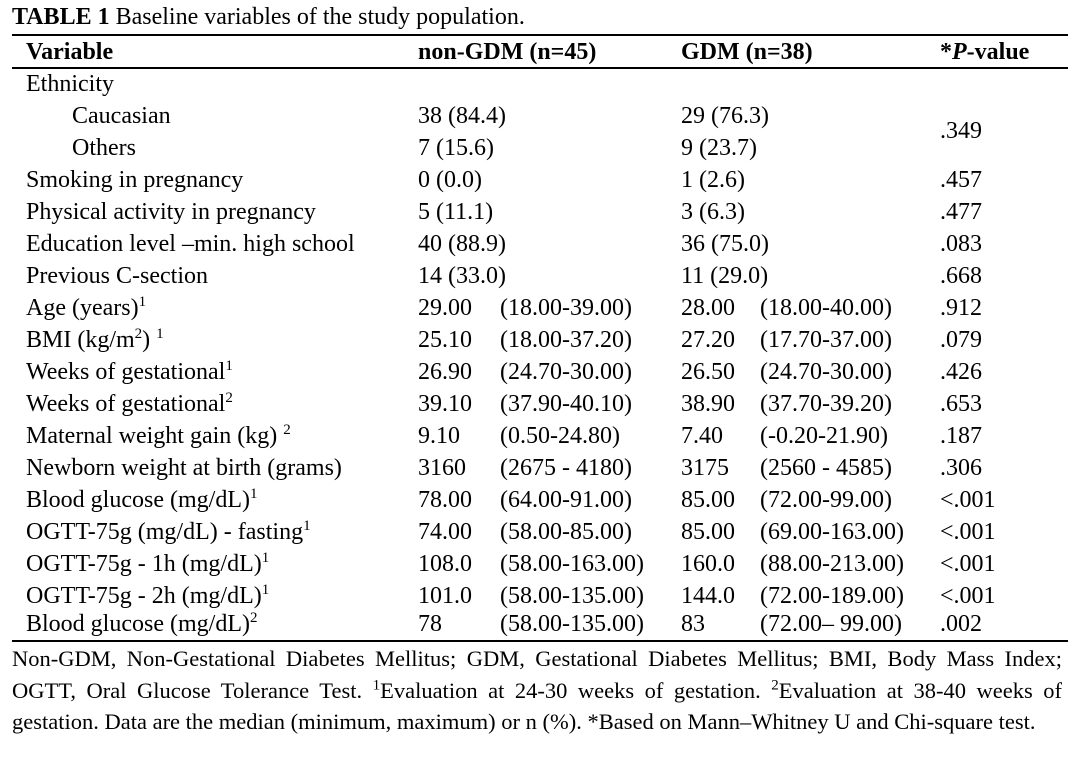  I want to click on non-gdm-median: 39.10, so click(445, 404).